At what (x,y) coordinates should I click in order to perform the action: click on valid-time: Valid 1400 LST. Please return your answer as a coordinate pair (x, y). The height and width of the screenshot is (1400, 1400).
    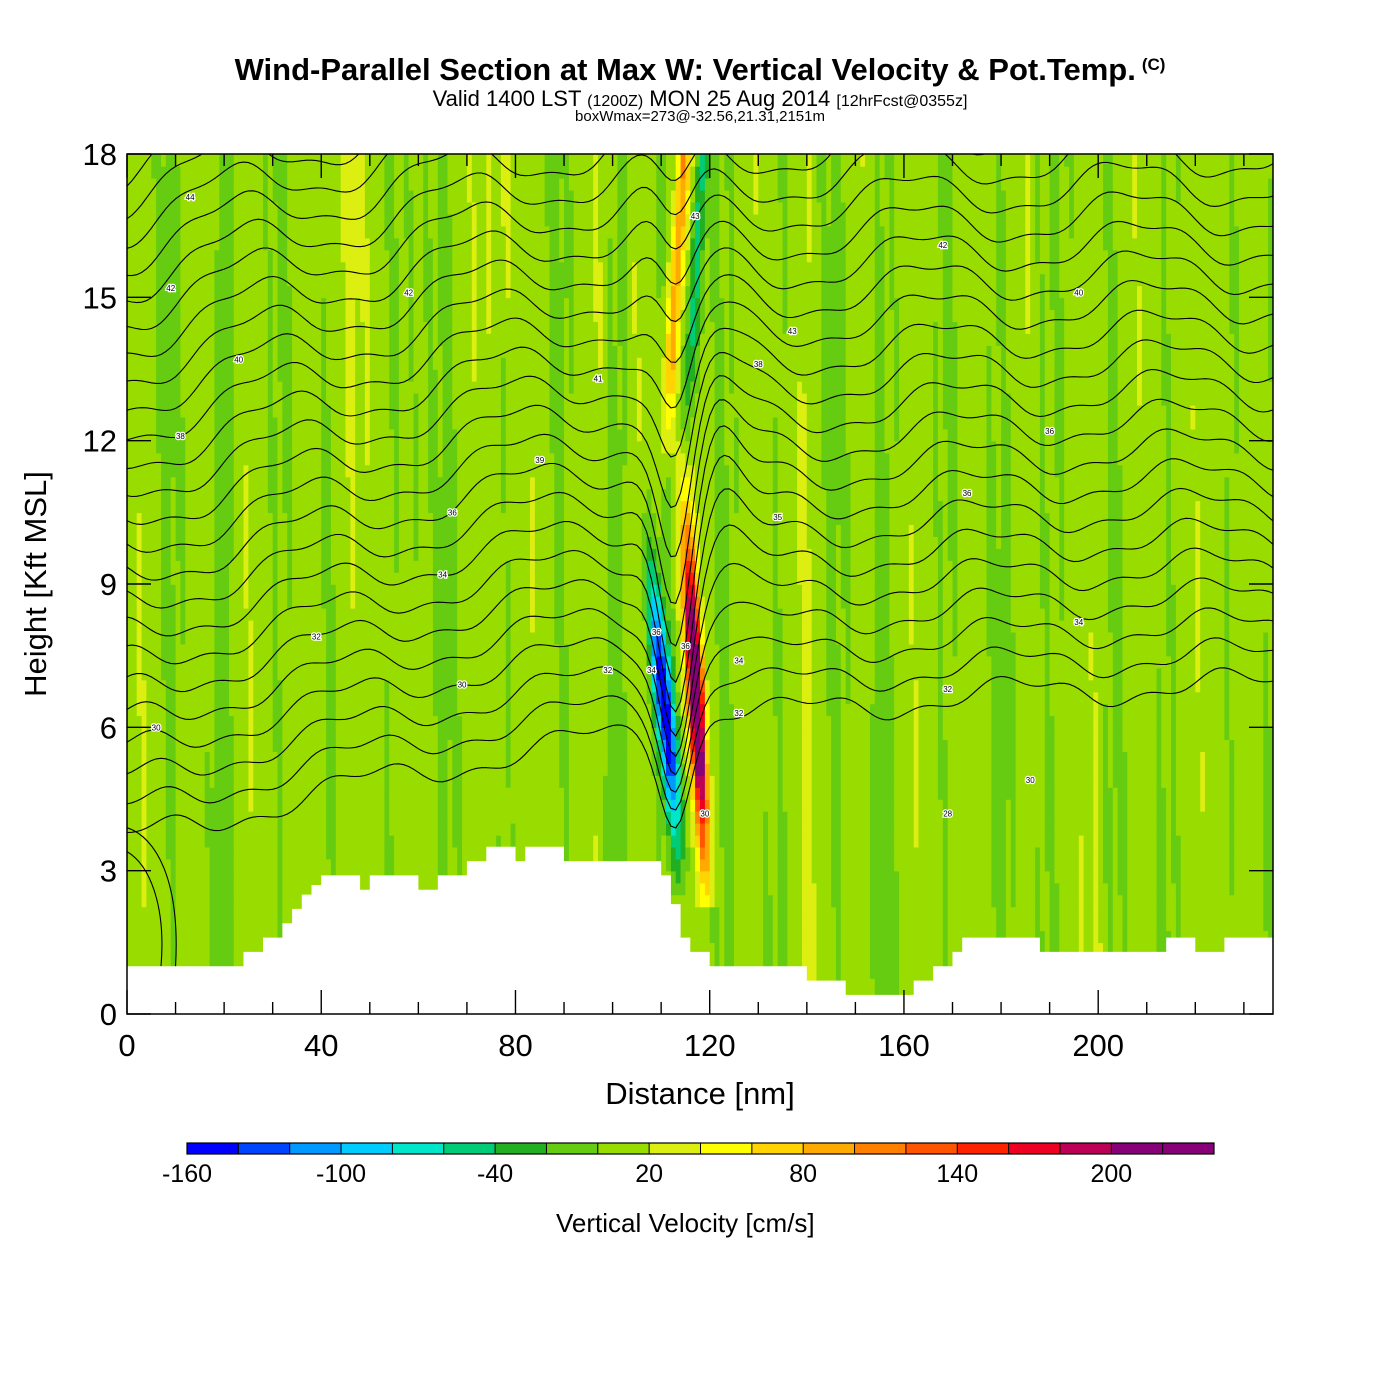
    Looking at the image, I should click on (506, 98).